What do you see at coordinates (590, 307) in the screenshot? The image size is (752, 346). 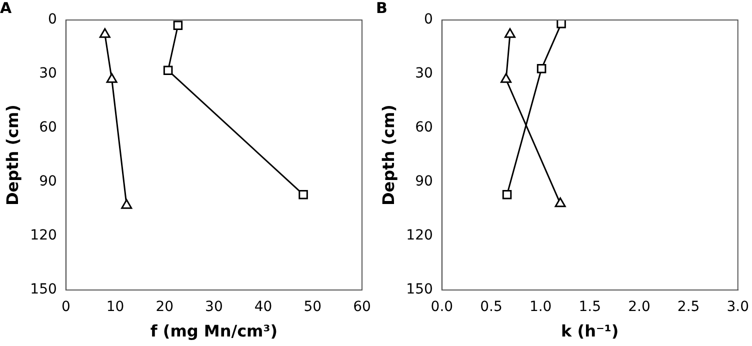 I see `x-tick-label: 1.5` at bounding box center [590, 307].